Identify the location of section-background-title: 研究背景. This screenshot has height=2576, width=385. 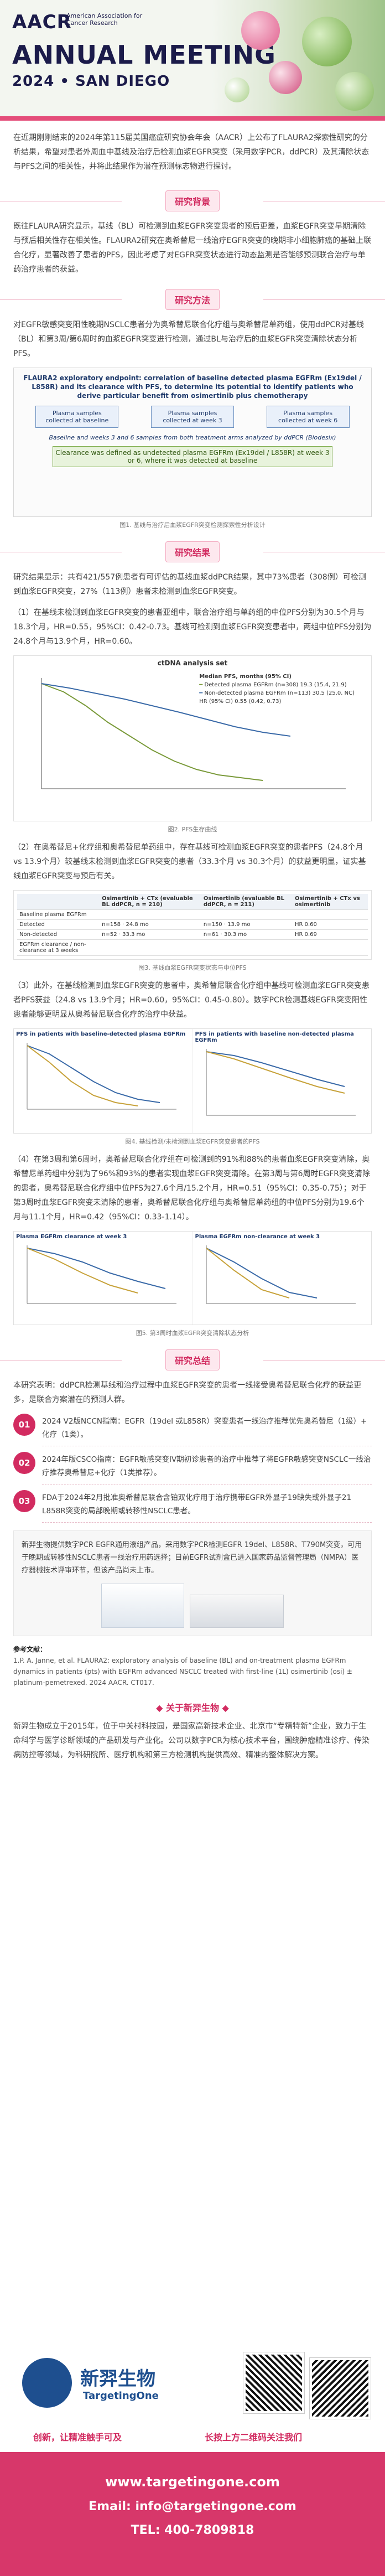
(192, 200).